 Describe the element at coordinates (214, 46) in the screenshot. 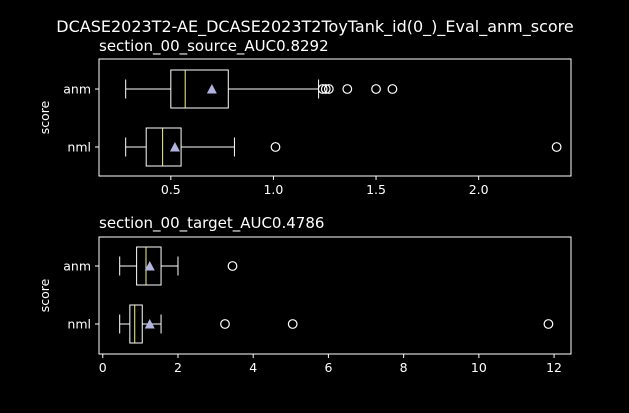

I see `panel-title: section_00_source_AUC0.8292` at that location.